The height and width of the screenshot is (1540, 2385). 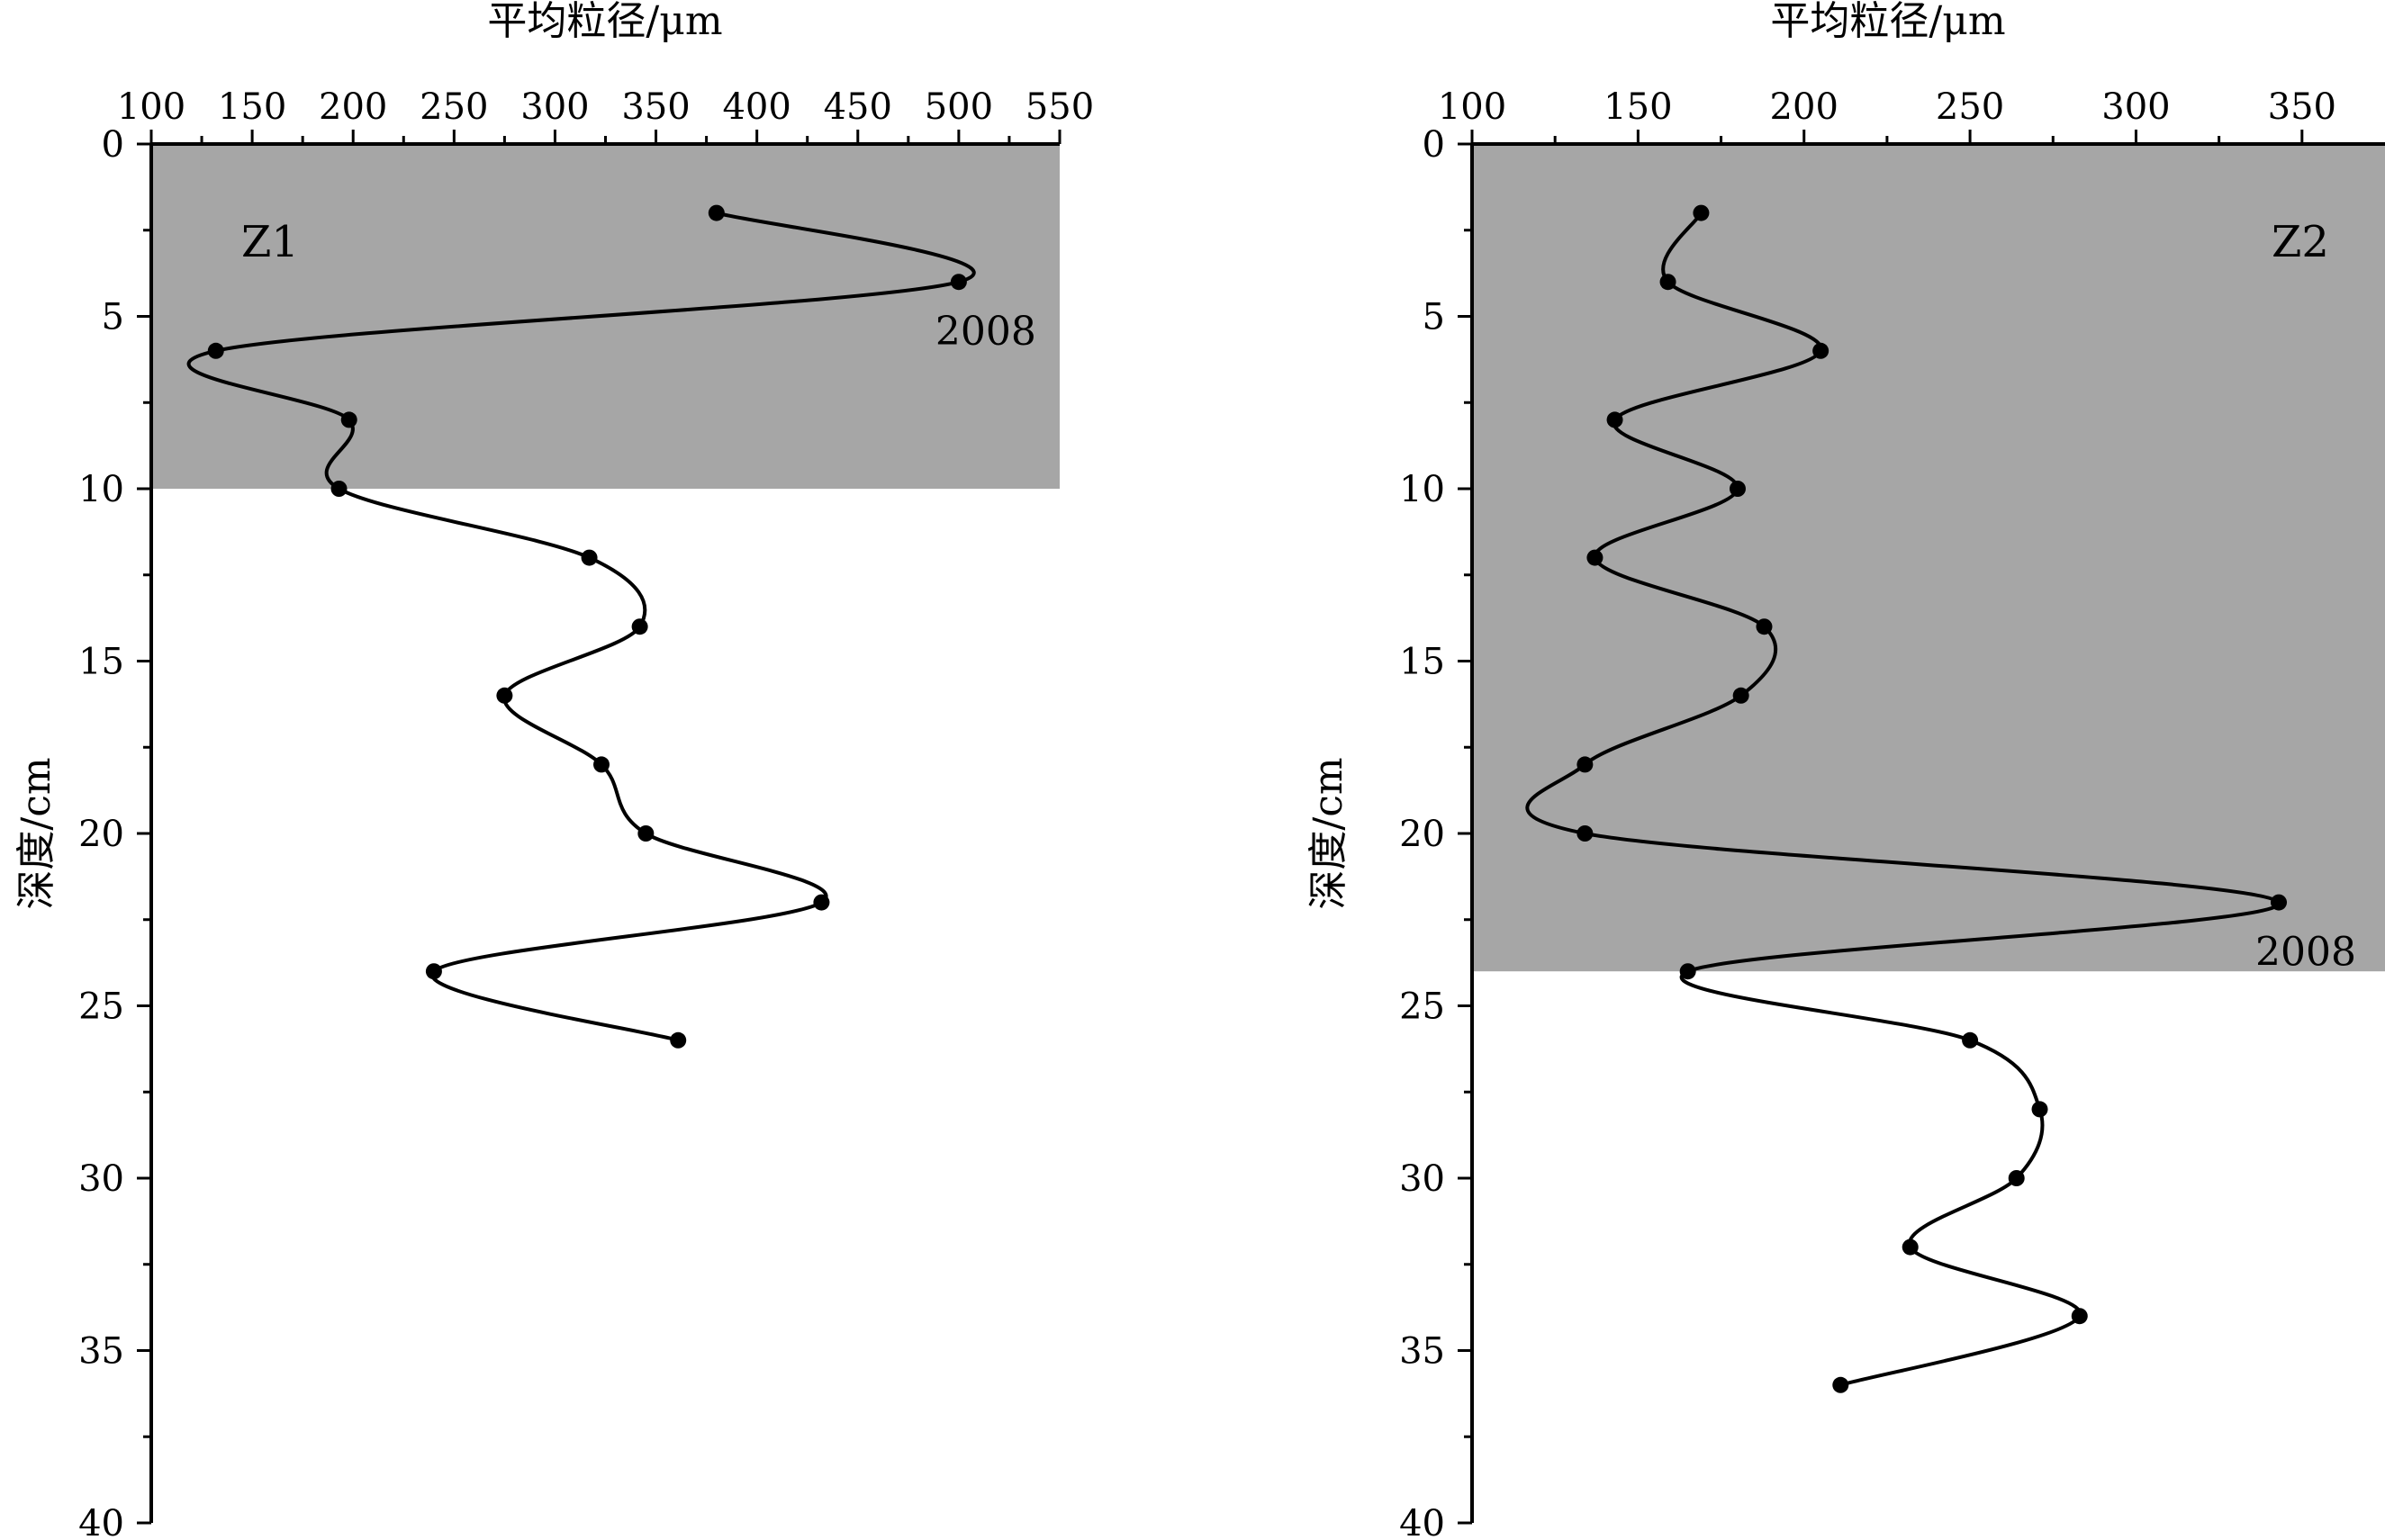 What do you see at coordinates (2300, 242) in the screenshot?
I see `panel-label: Z2` at bounding box center [2300, 242].